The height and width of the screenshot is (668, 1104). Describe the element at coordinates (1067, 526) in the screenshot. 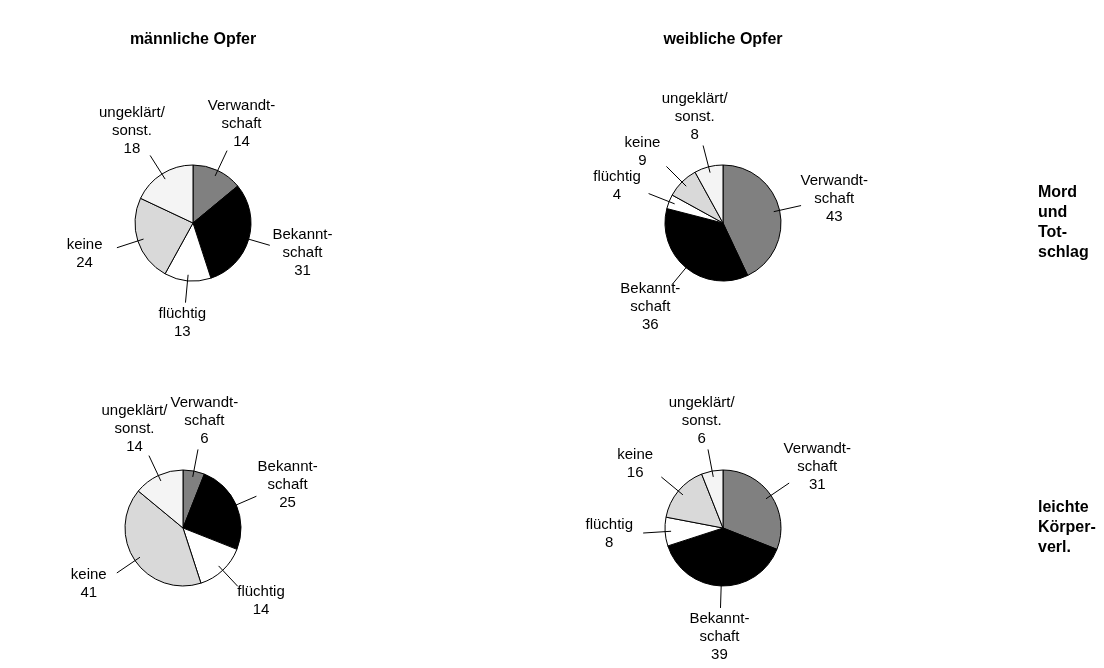

I see `text: leichte Körper- verl.` at that location.